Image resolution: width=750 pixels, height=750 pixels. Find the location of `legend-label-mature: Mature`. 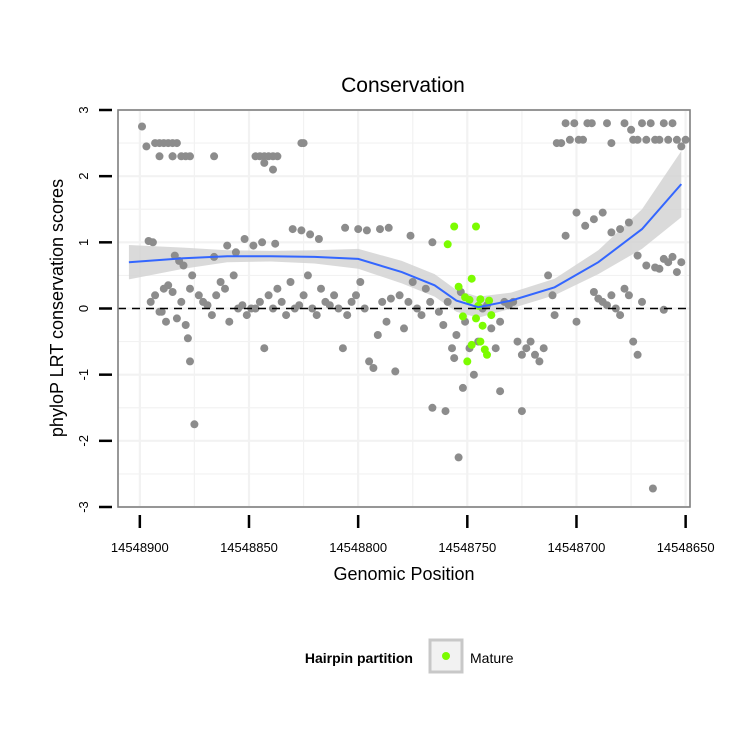

legend-label-mature: Mature is located at coordinates (492, 658).